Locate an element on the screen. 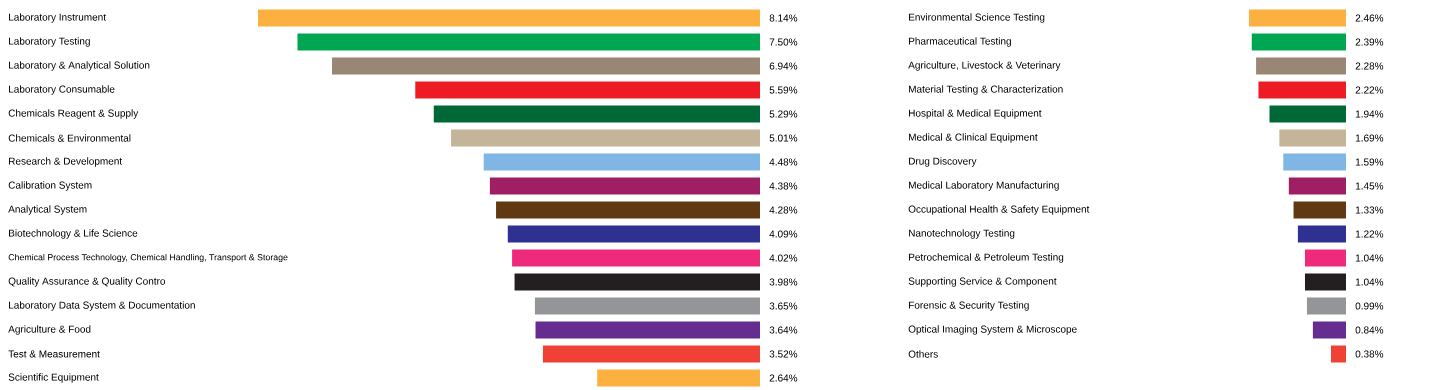  y-tick-label: Others is located at coordinates (923, 354).